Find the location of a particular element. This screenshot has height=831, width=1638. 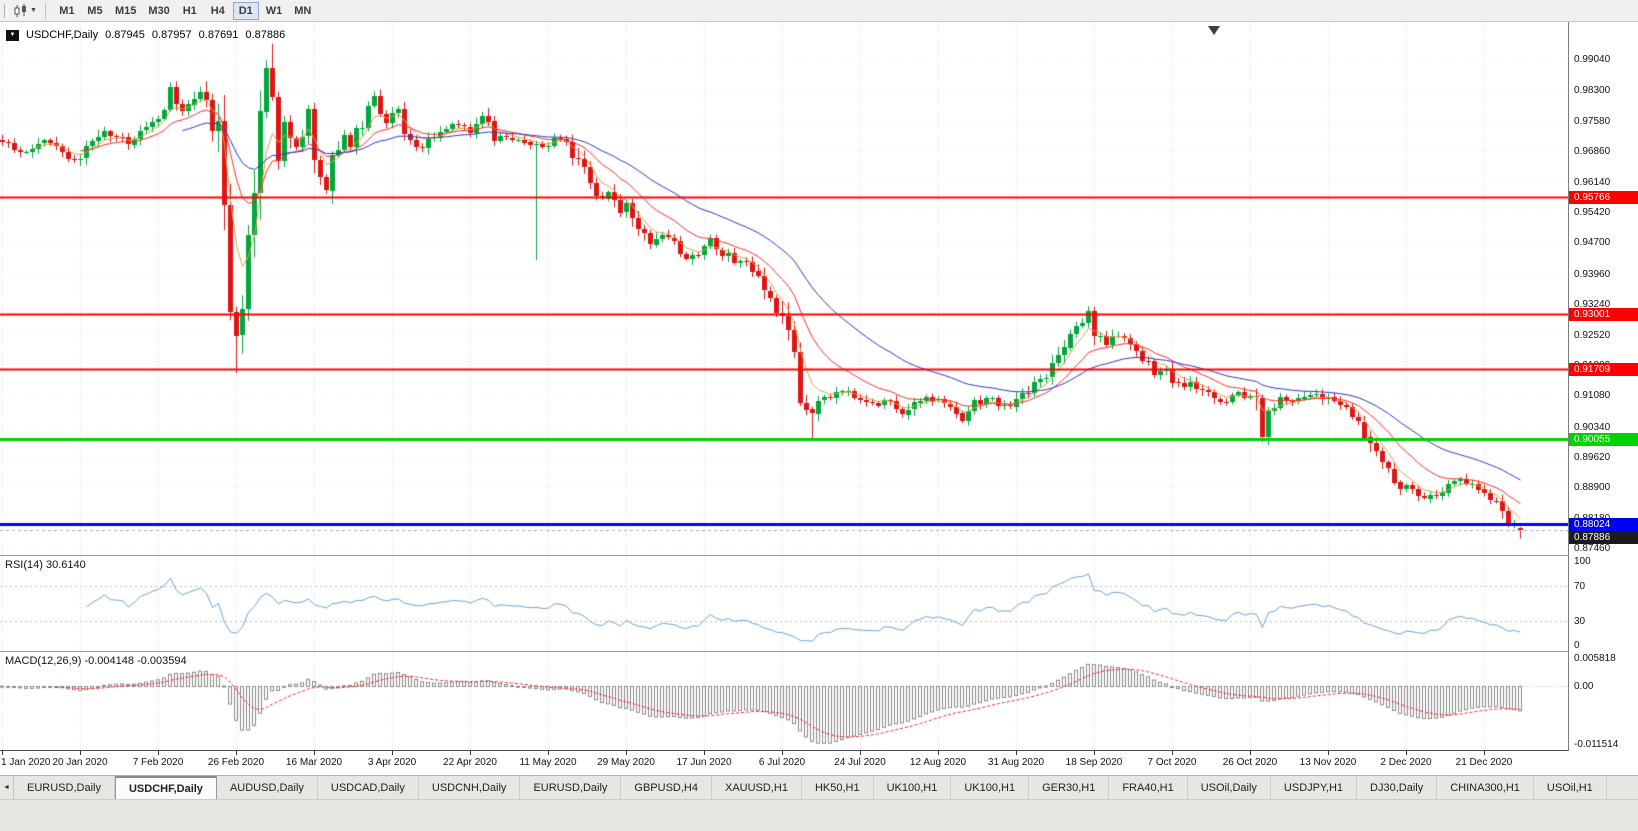

time-axis-label: 26 Oct 2020 is located at coordinates (1250, 762).